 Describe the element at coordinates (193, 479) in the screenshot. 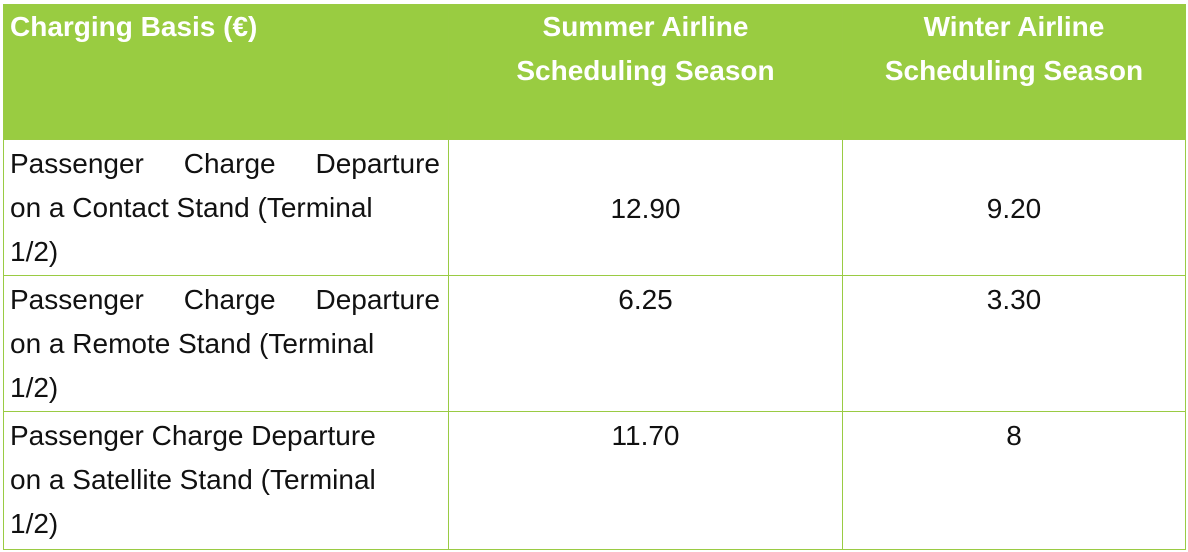

I see `row-label-line: on a Satellite Stand (Terminal` at that location.